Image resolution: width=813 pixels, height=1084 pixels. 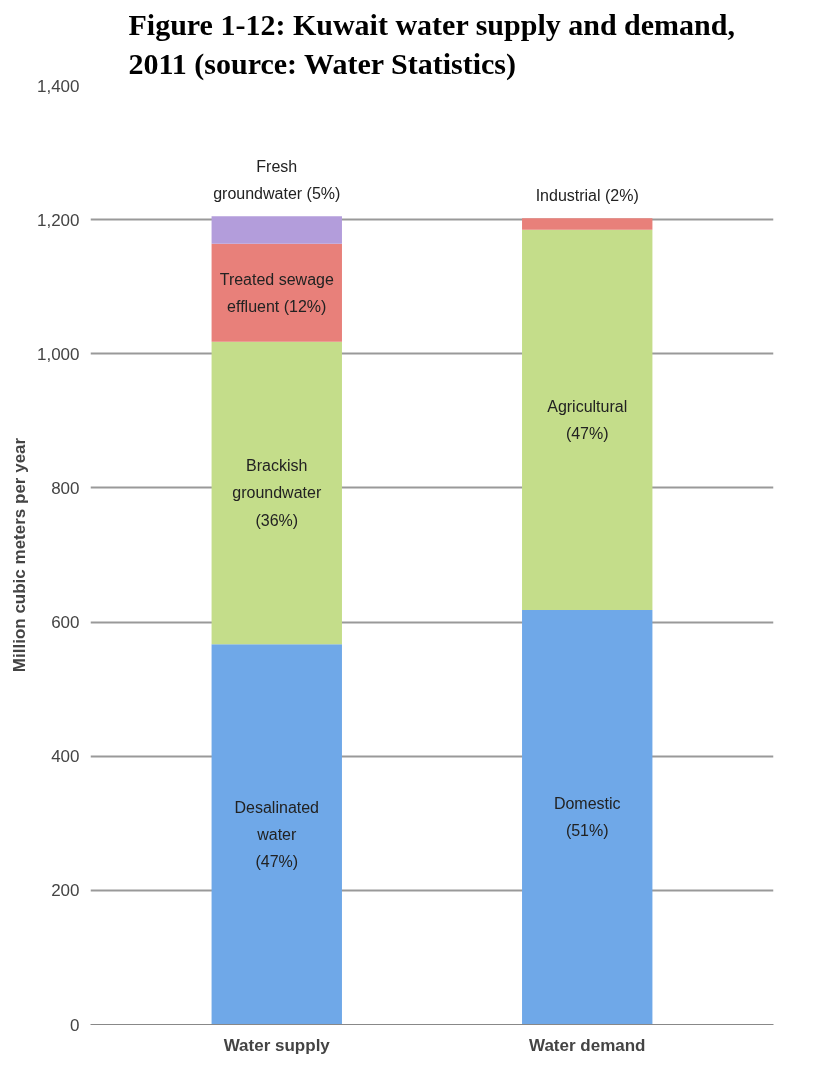 I want to click on y-axis-title: Million cubic meters per year, so click(x=19, y=555).